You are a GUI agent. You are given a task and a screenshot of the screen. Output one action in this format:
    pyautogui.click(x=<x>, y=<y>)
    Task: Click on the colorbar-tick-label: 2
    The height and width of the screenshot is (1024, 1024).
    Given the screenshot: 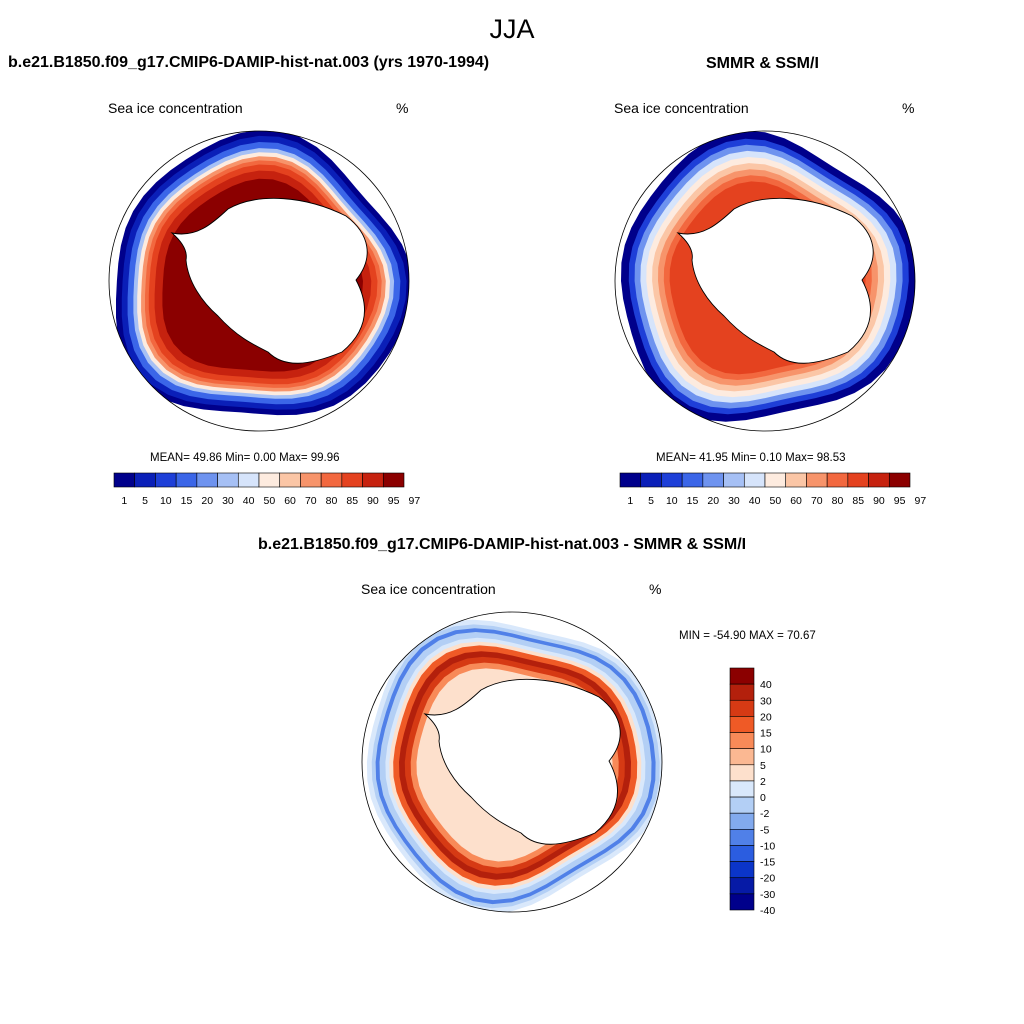 What is the action you would take?
    pyautogui.click(x=763, y=782)
    